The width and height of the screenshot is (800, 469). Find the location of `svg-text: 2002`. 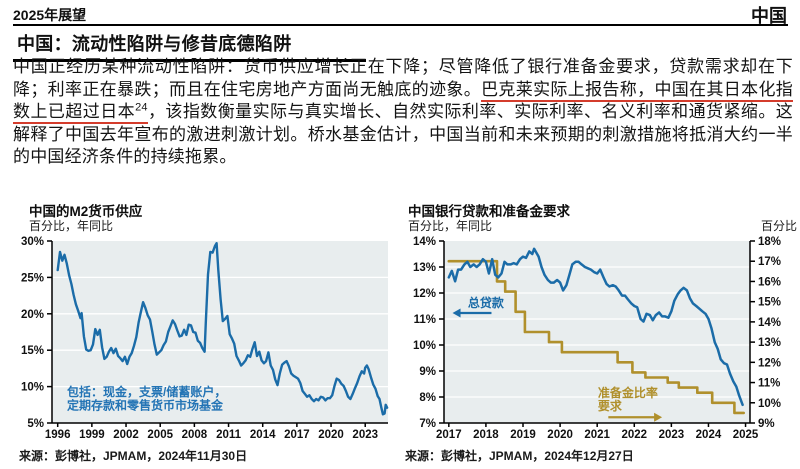

svg-text: 2002 is located at coordinates (126, 435).